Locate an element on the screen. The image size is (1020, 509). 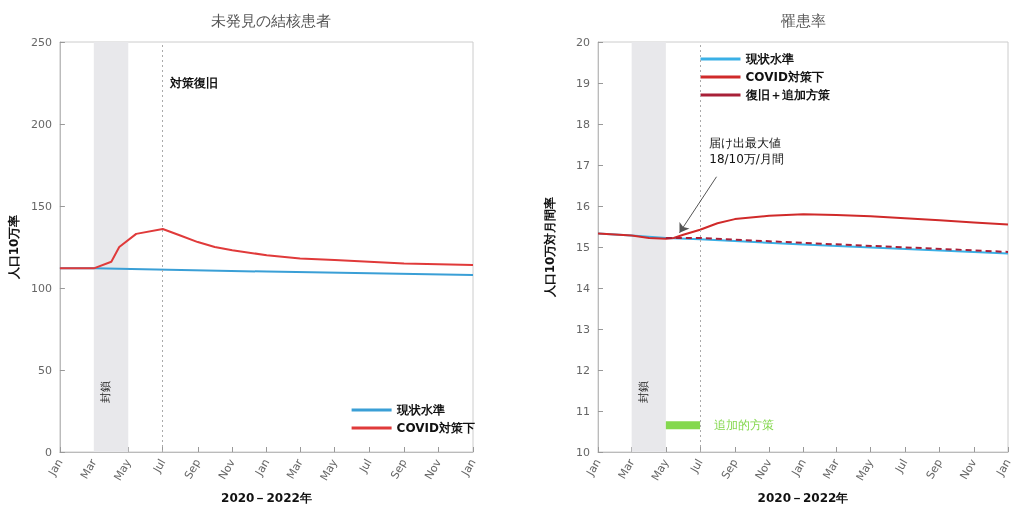
y-tick-label: 17 is located at coordinates (583, 165).